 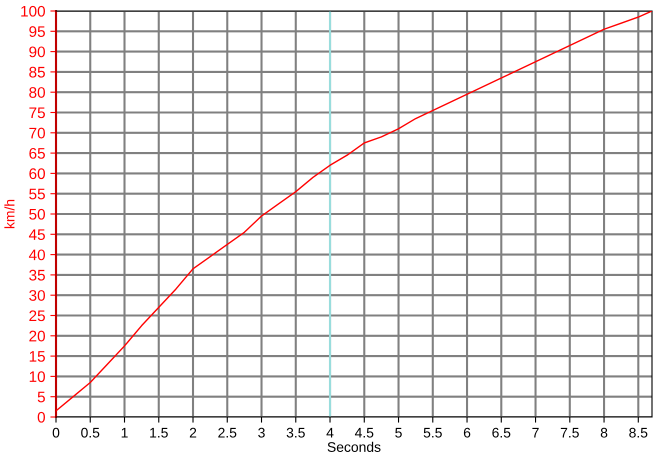 I want to click on x-tick-label: 2, so click(x=193, y=433).